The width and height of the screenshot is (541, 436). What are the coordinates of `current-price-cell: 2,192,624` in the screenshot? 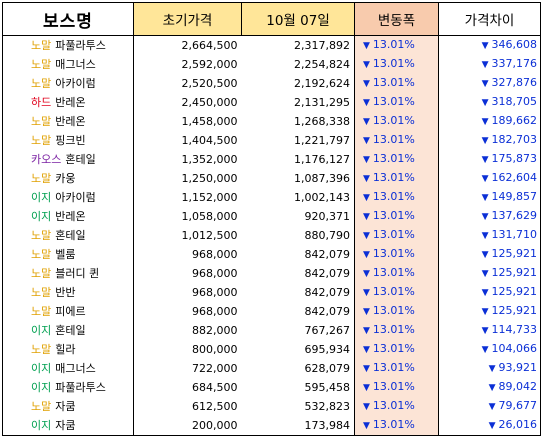 It's located at (298, 83).